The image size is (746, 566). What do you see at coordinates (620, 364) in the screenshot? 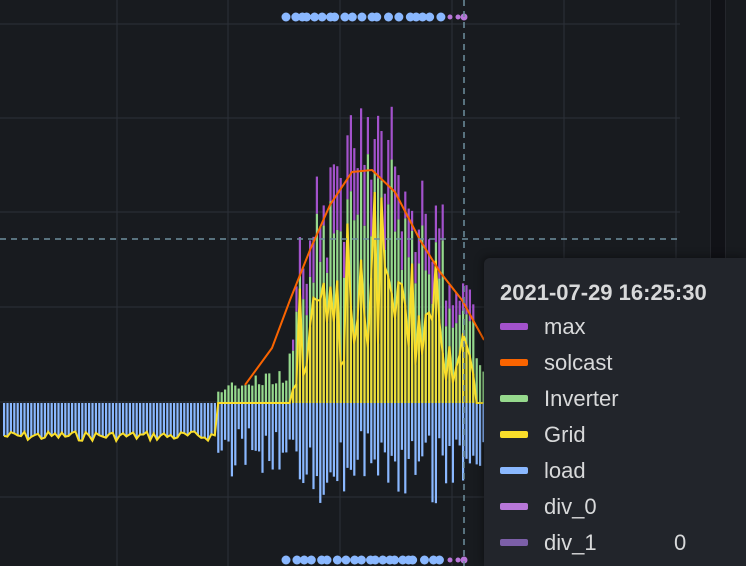
I see `tooltip-row-solcast: solcast` at bounding box center [620, 364].